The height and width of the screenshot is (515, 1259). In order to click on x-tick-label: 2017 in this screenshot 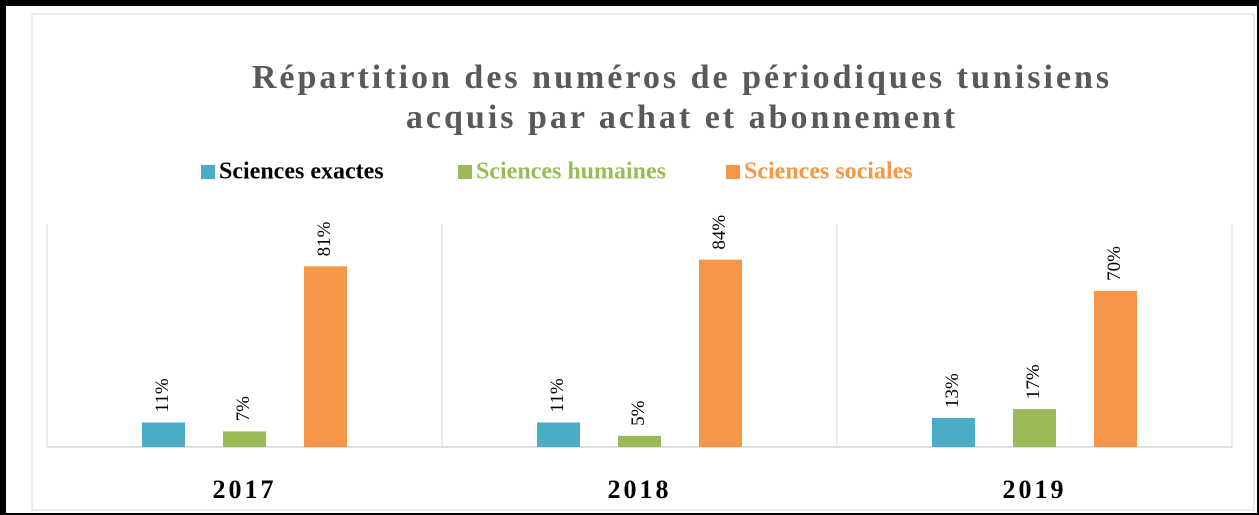, I will do `click(245, 489)`.